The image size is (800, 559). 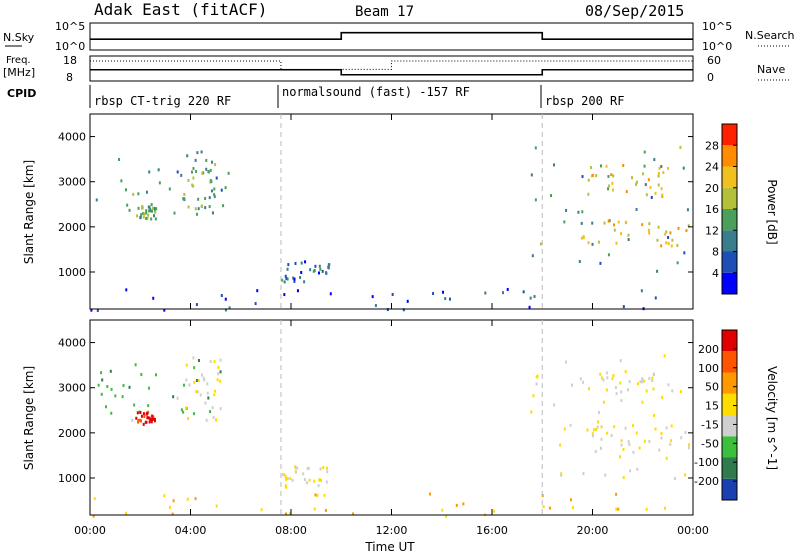 I want to click on ytick-label: 1000, so click(x=72, y=272).